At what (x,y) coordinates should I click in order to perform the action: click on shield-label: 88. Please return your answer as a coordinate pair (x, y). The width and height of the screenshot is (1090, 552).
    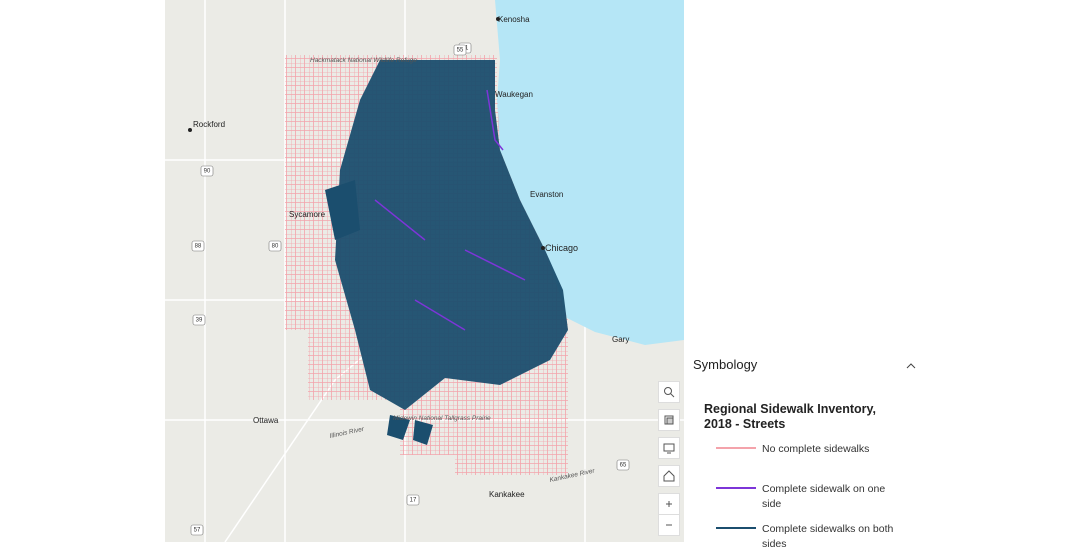
    Looking at the image, I should click on (198, 247).